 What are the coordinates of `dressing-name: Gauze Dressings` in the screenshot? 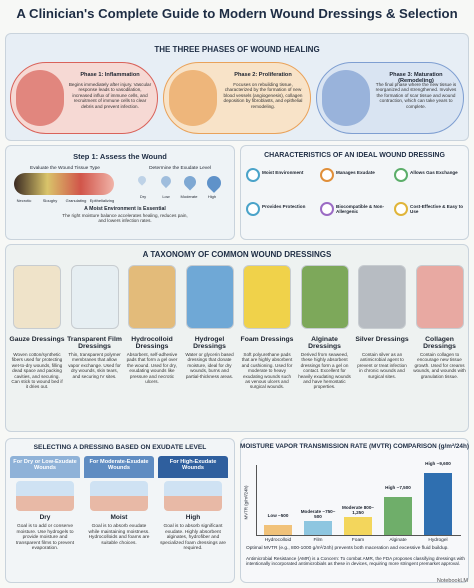 It's located at (37, 339).